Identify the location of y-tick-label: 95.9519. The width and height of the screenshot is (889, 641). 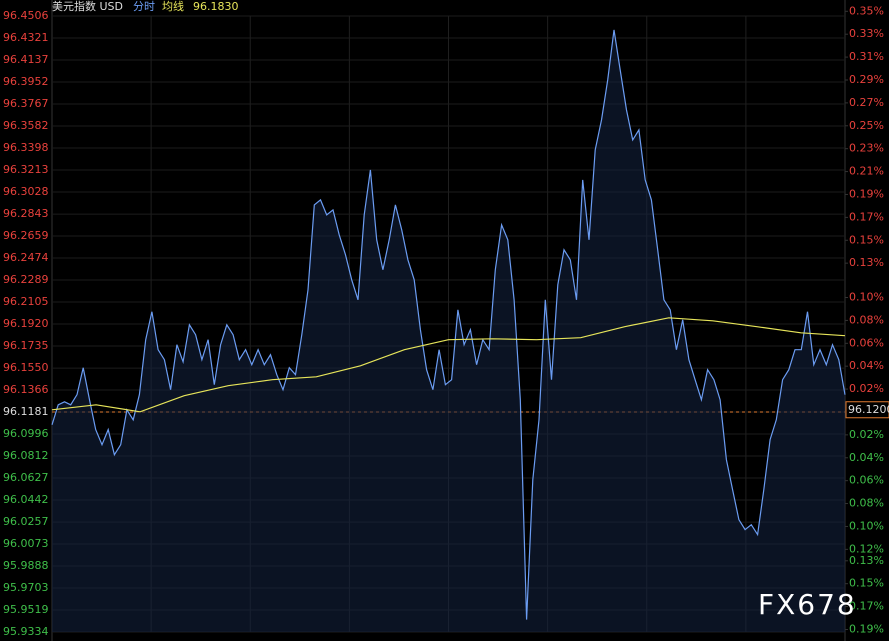
(26, 609).